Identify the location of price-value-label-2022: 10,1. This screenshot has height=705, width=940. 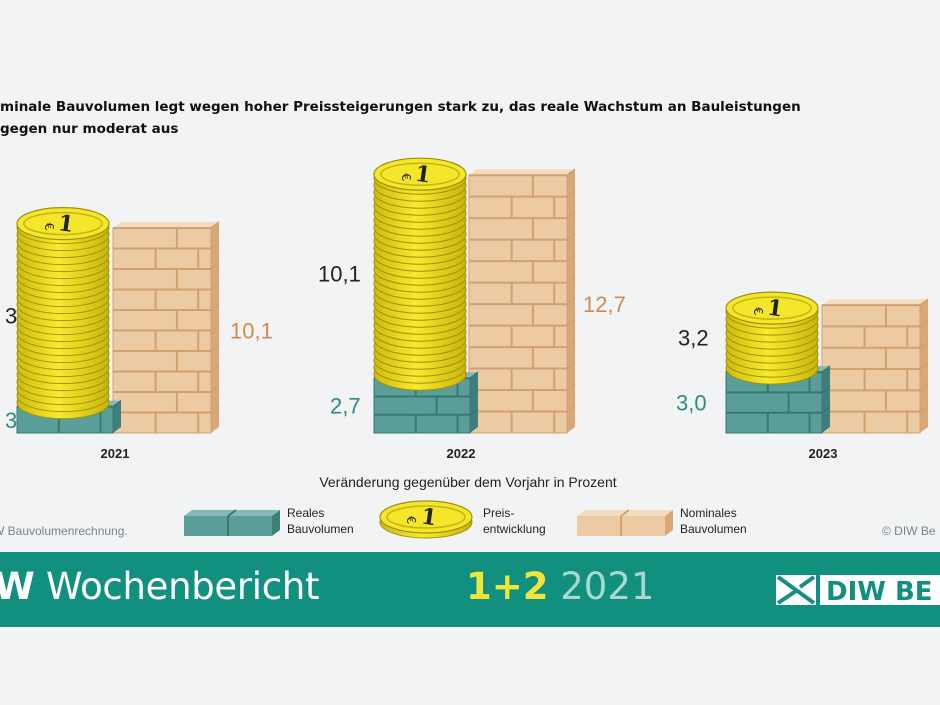
(339, 274).